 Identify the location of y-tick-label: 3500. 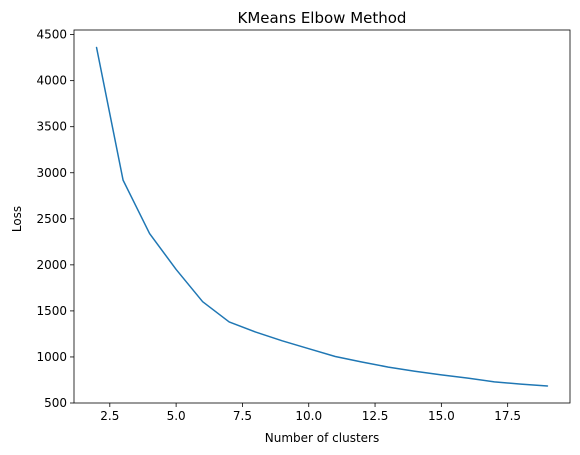
(51, 127).